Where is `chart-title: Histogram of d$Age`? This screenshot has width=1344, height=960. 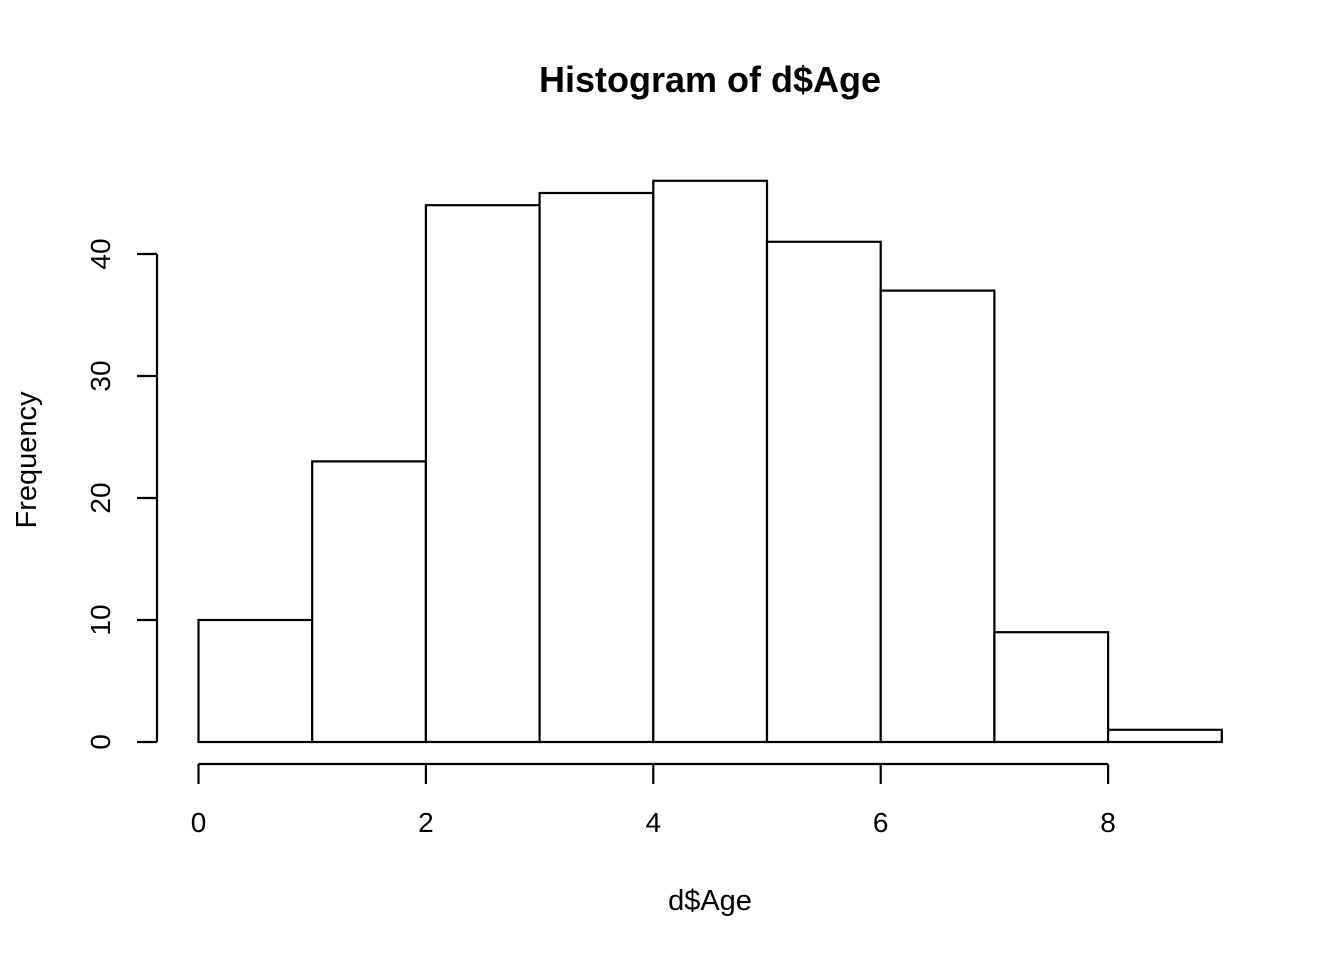
chart-title: Histogram of d$Age is located at coordinates (710, 79).